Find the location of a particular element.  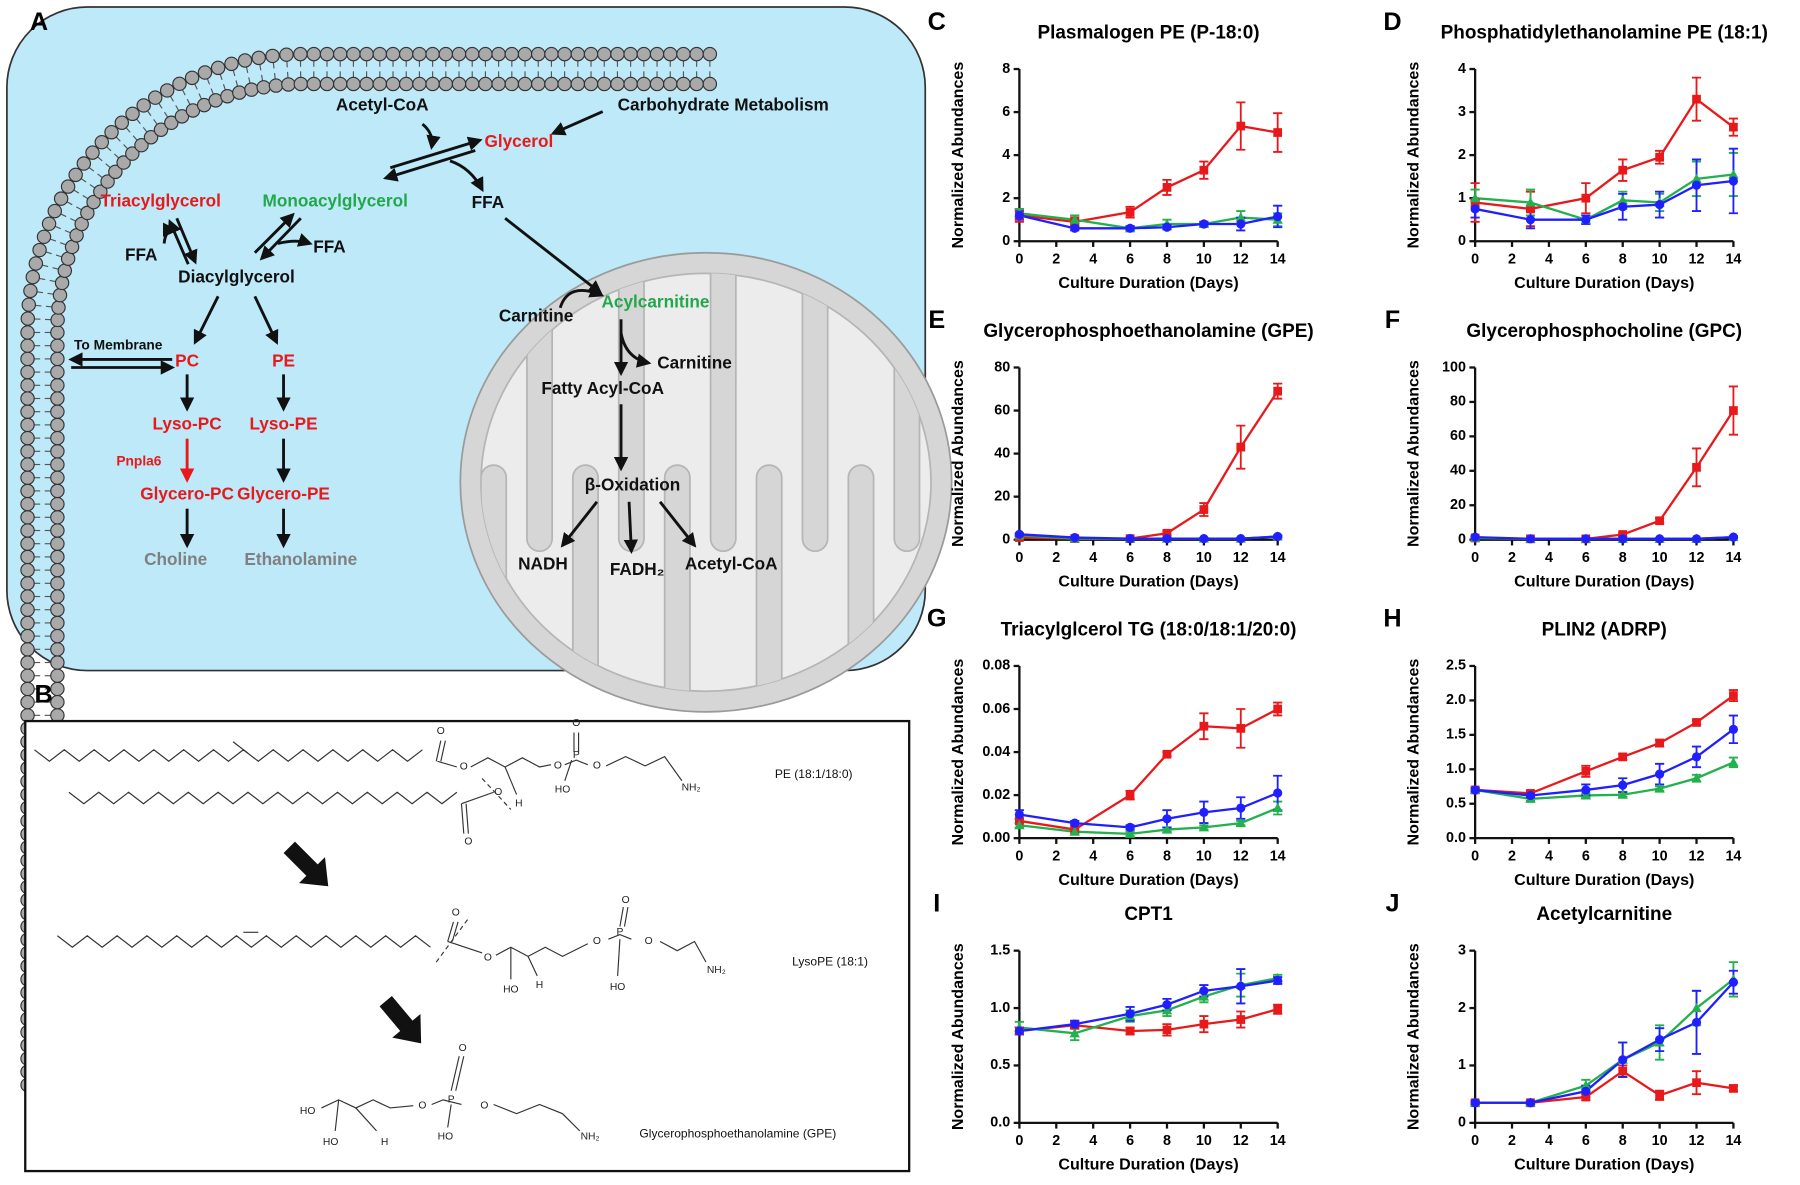

atom-label: H is located at coordinates (539, 985).